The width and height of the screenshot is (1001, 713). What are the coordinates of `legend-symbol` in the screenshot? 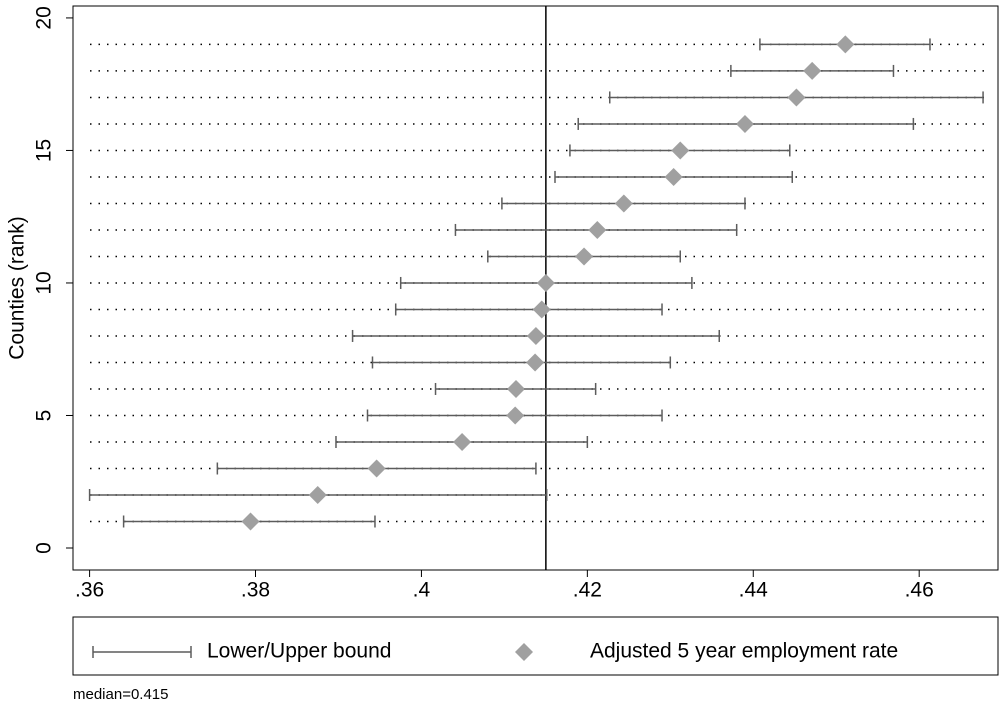 It's located at (524, 652).